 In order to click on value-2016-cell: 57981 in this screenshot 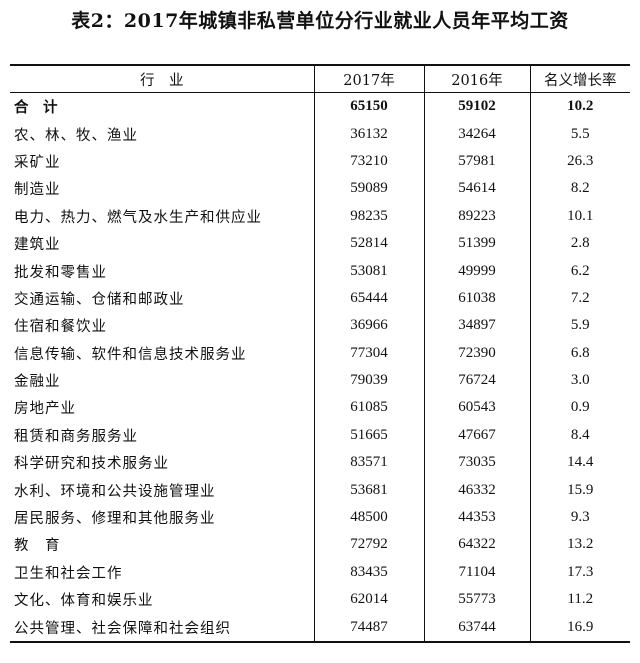, I will do `click(476, 161)`.